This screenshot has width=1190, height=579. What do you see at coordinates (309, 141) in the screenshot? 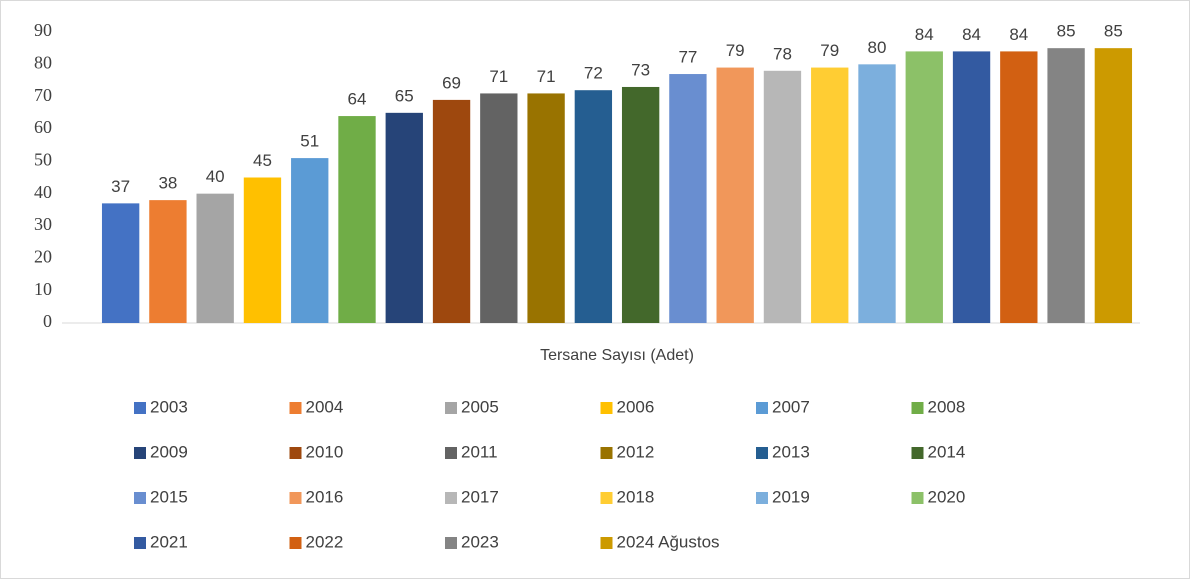
I see `value-label: 51` at bounding box center [309, 141].